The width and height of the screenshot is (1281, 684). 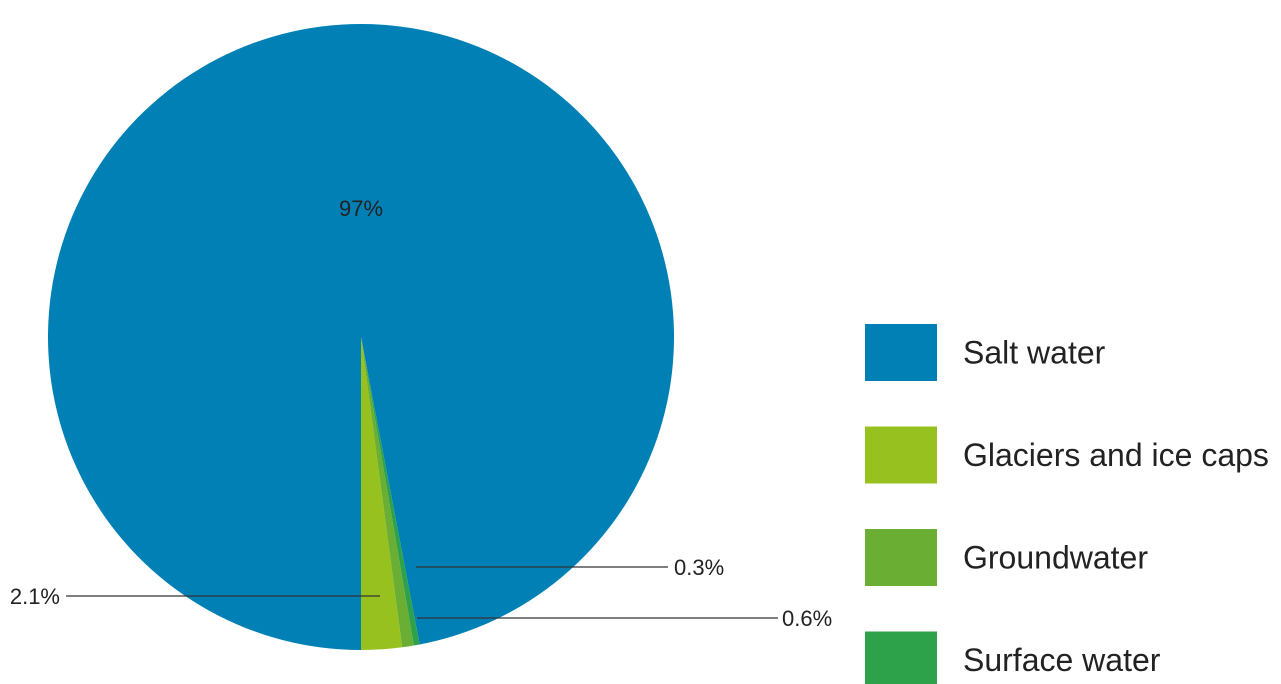 What do you see at coordinates (422, 592) in the screenshot?
I see `leader-lines` at bounding box center [422, 592].